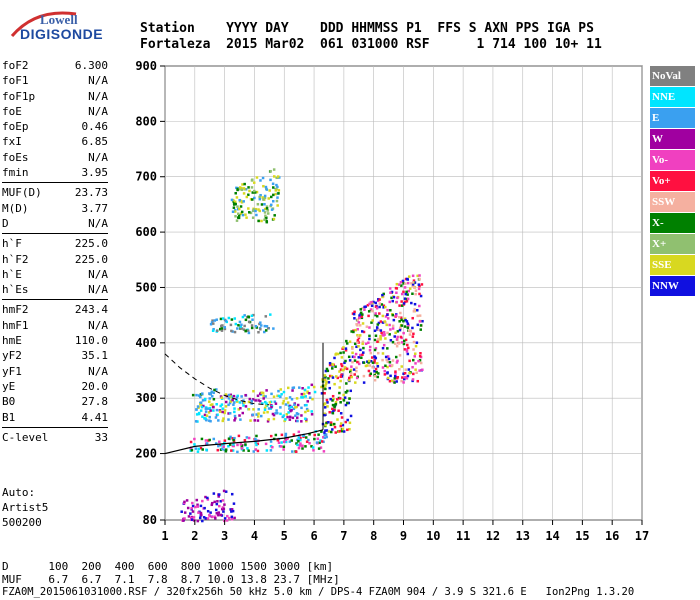 The height and width of the screenshot is (600, 700). Describe the element at coordinates (15, 290) in the screenshot. I see `param-label: h`Es` at that location.